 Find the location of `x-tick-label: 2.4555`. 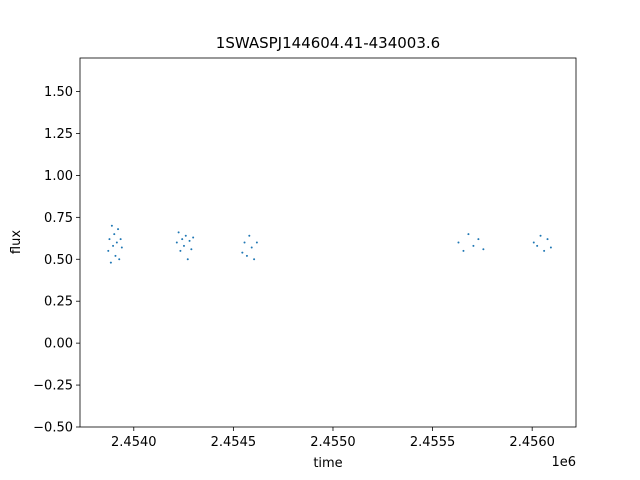

x-tick-label: 2.4555 is located at coordinates (433, 442).